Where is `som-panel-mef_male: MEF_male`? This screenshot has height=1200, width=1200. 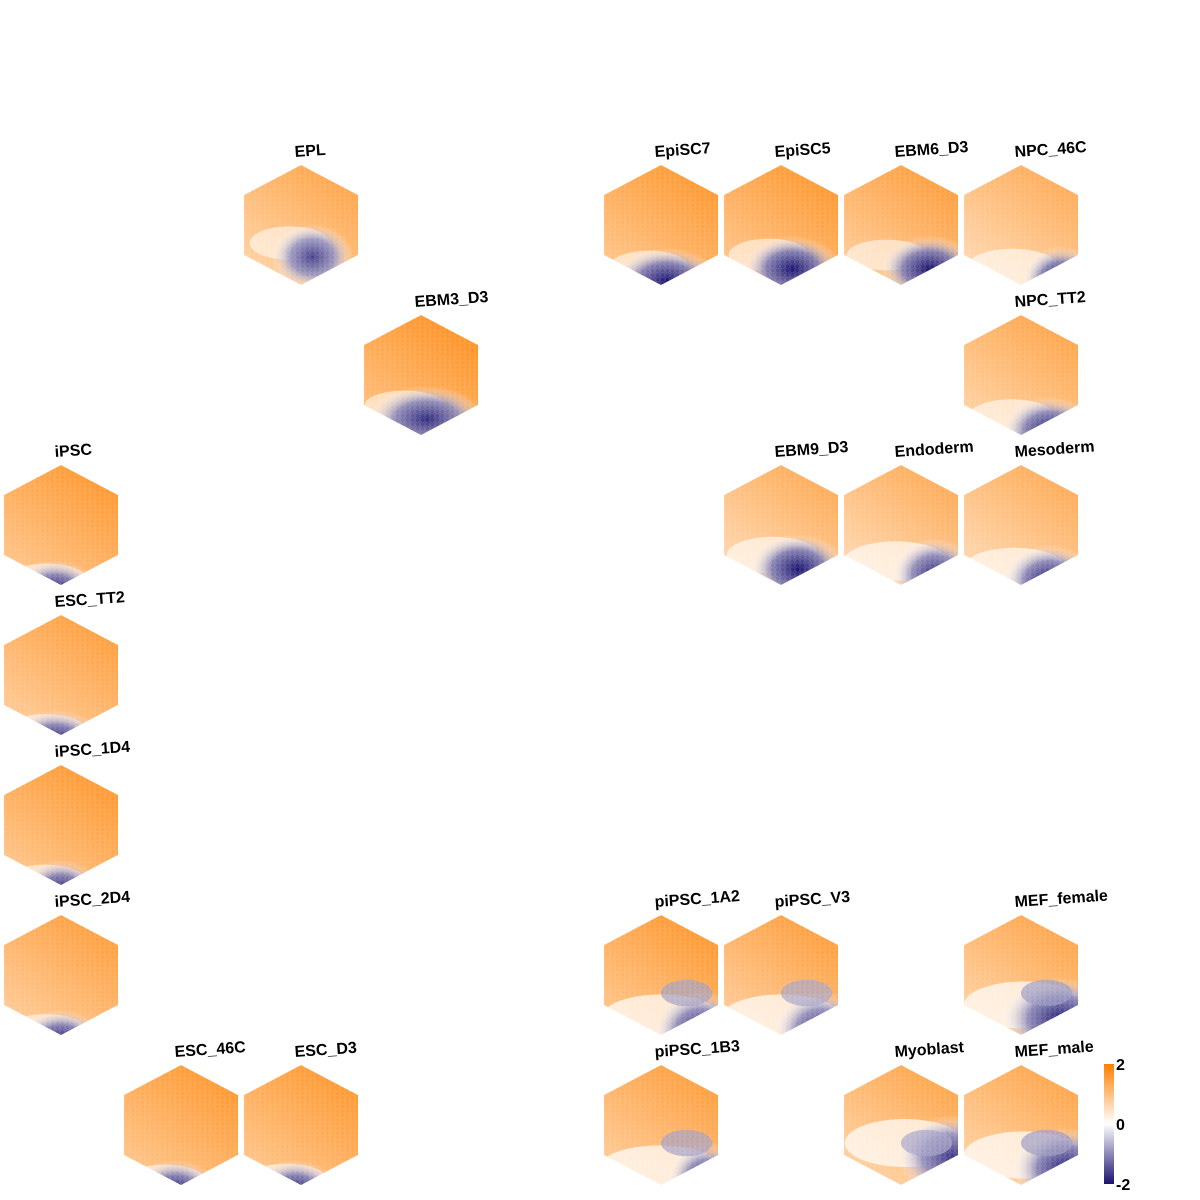 som-panel-mef_male: MEF_male is located at coordinates (1029, 1112).